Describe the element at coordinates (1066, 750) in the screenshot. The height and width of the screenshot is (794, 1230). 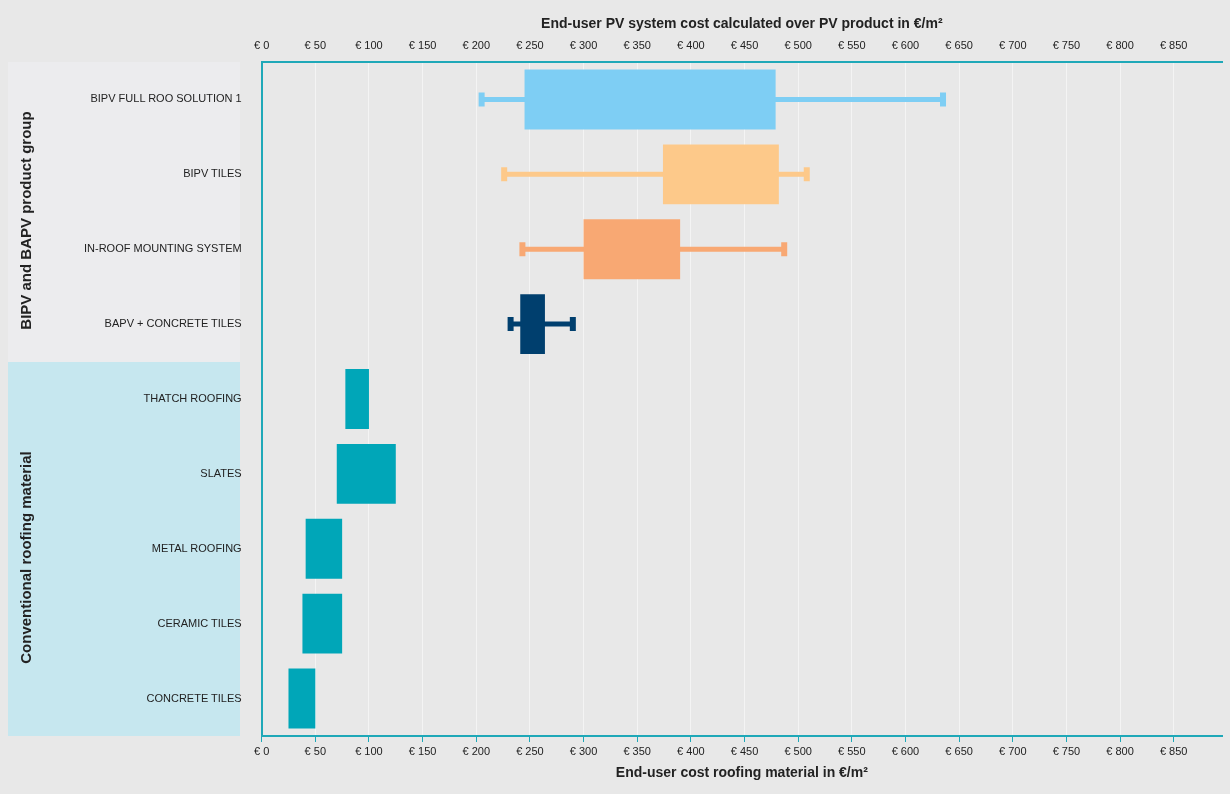
I see `x-tick-label: € 750` at that location.